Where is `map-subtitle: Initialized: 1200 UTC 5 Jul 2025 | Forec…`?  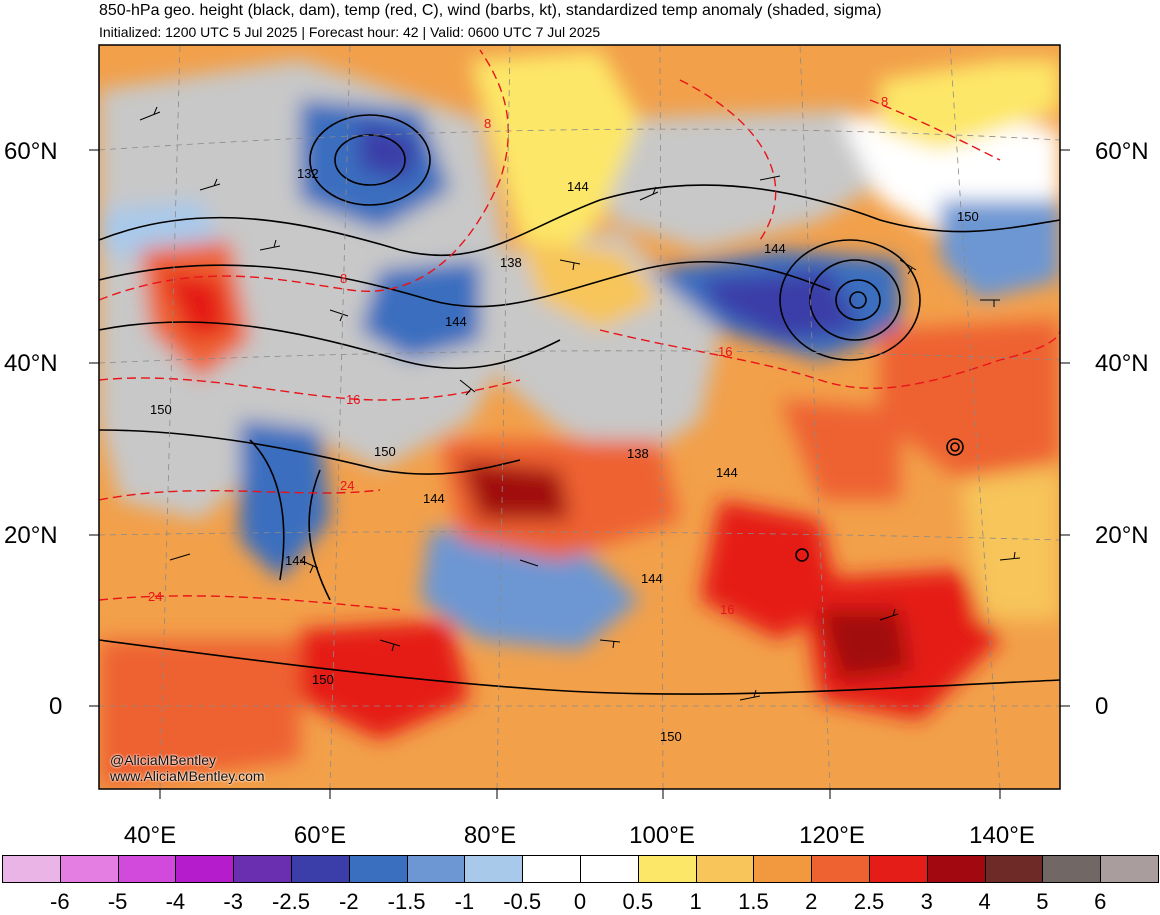 map-subtitle: Initialized: 1200 UTC 5 Jul 2025 | Forec… is located at coordinates (350, 32).